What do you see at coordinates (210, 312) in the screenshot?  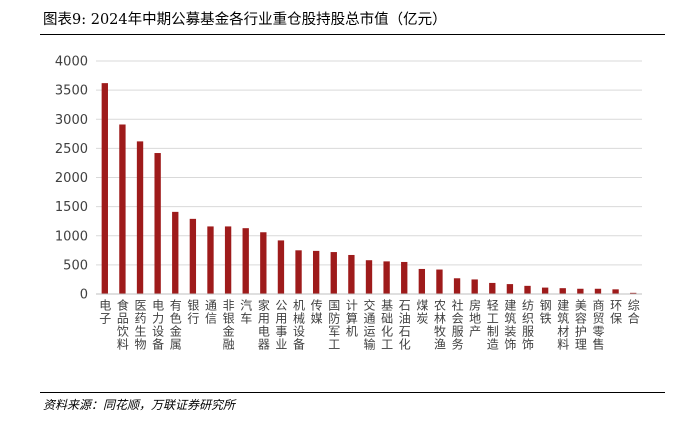 I see `x-tick-label: 通信` at bounding box center [210, 312].